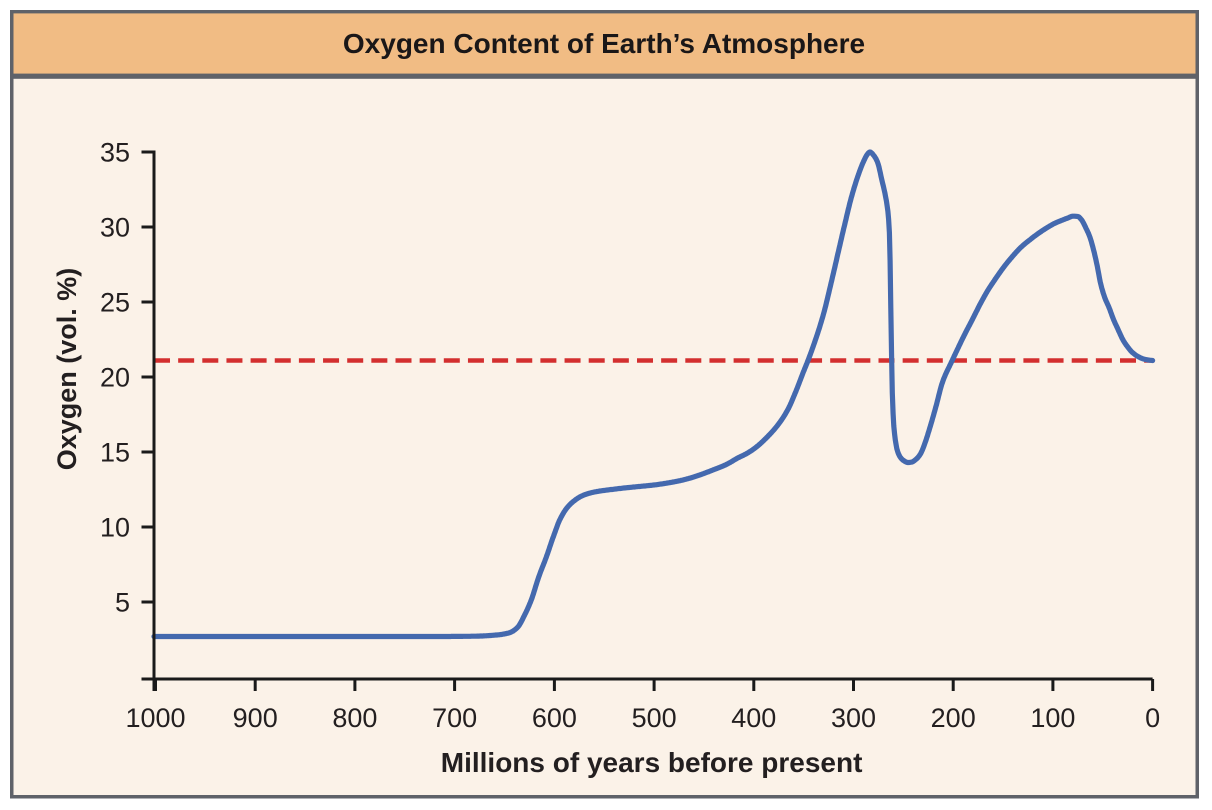 This screenshot has height=810, width=1212. What do you see at coordinates (255, 718) in the screenshot?
I see `svg-text: 900` at bounding box center [255, 718].